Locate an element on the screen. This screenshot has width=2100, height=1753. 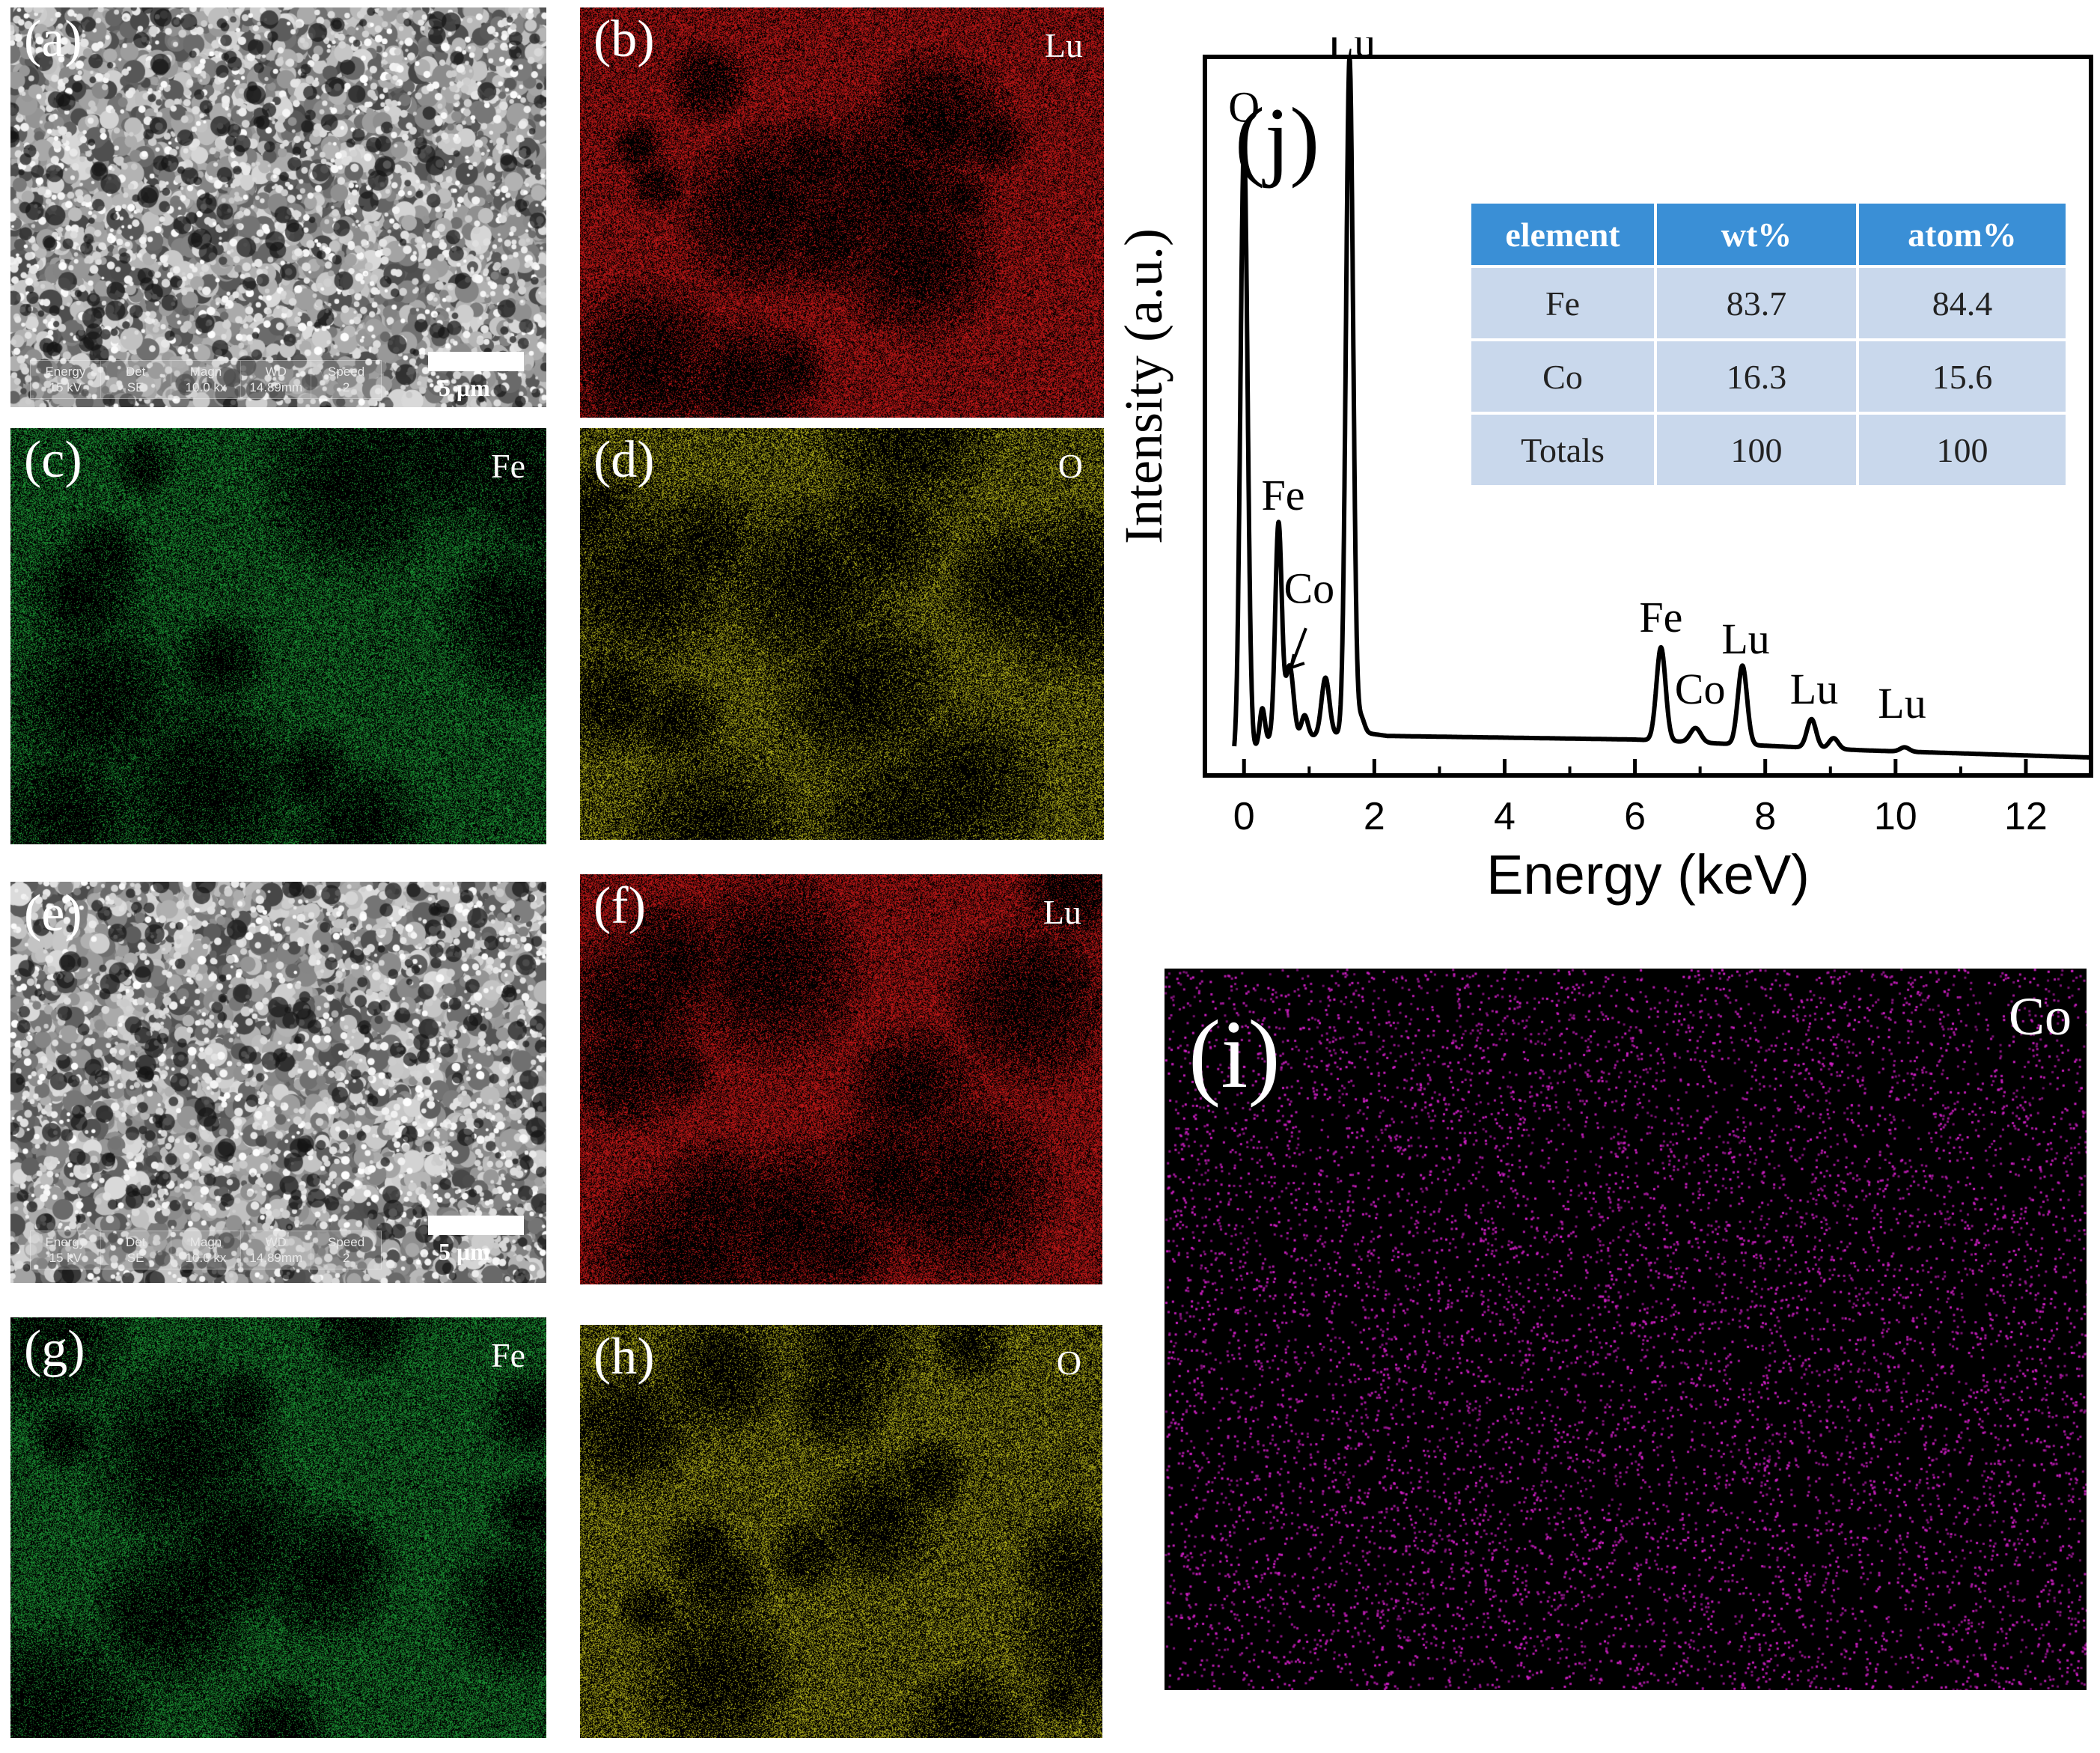
table-cell: 83.7 is located at coordinates (1757, 304).